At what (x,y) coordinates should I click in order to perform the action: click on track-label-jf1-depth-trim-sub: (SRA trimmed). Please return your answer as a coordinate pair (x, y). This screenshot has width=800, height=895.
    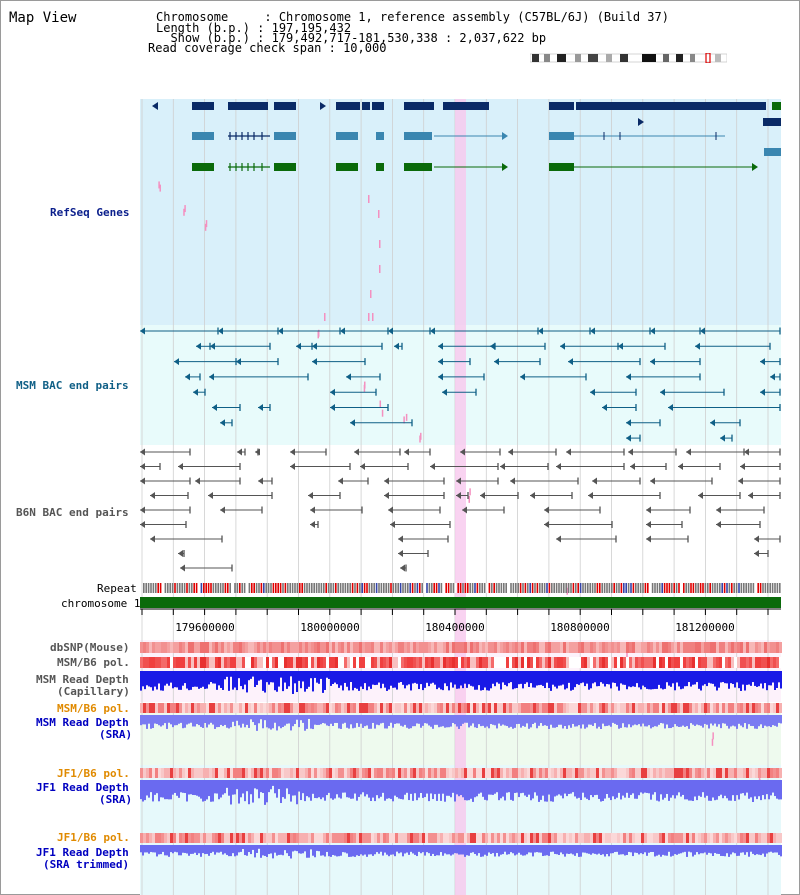
    Looking at the image, I should click on (86, 864).